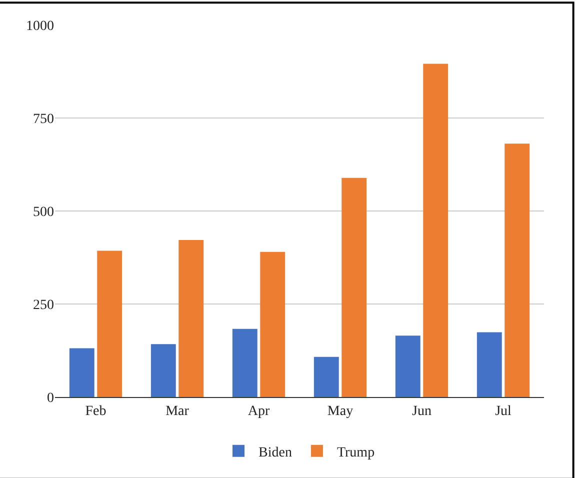 This screenshot has height=478, width=579. What do you see at coordinates (503, 411) in the screenshot?
I see `x-tick-label: Jul` at bounding box center [503, 411].